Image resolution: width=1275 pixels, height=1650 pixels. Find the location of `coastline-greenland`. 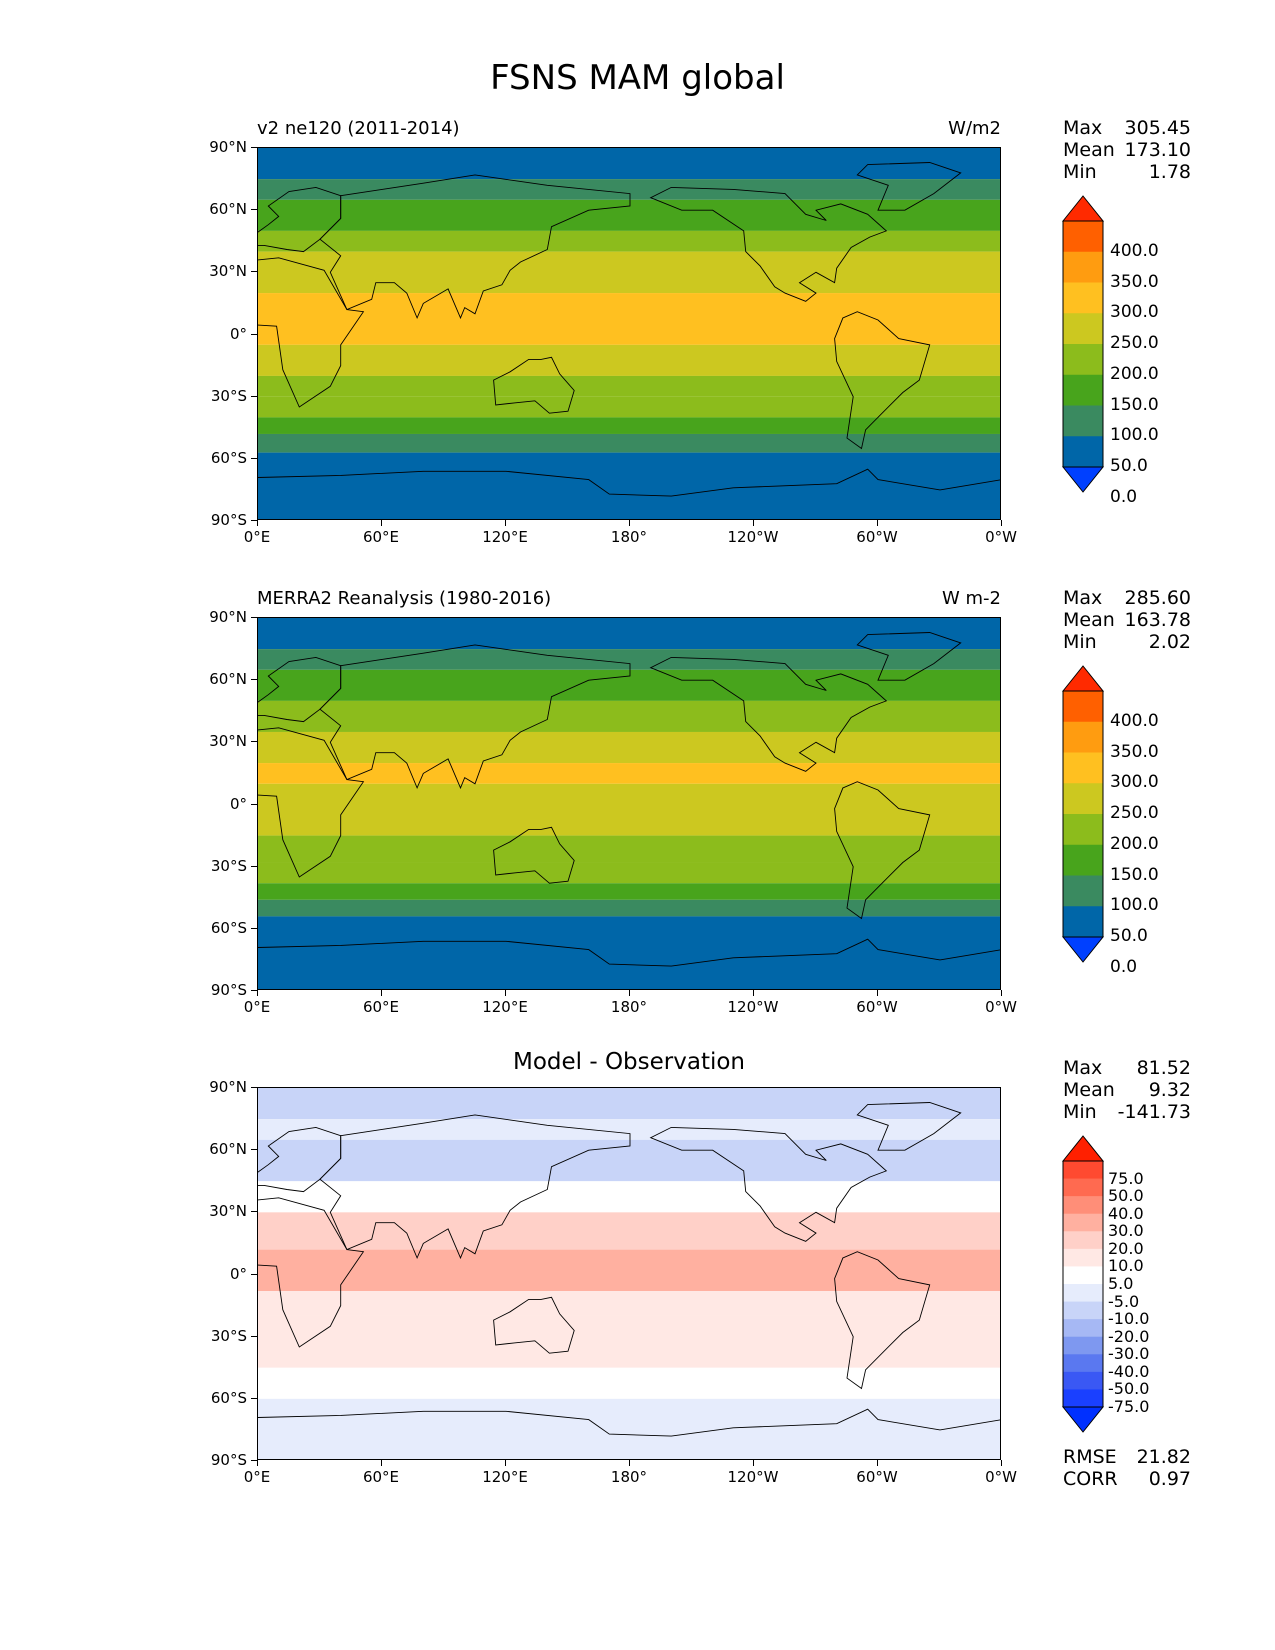

coastline-greenland is located at coordinates (909, 656).